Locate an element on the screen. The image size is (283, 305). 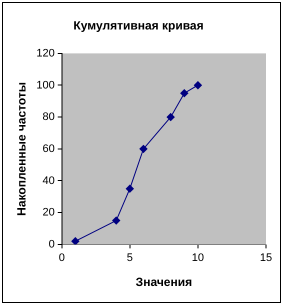
y-tick-label: 40 is located at coordinates (48, 180).